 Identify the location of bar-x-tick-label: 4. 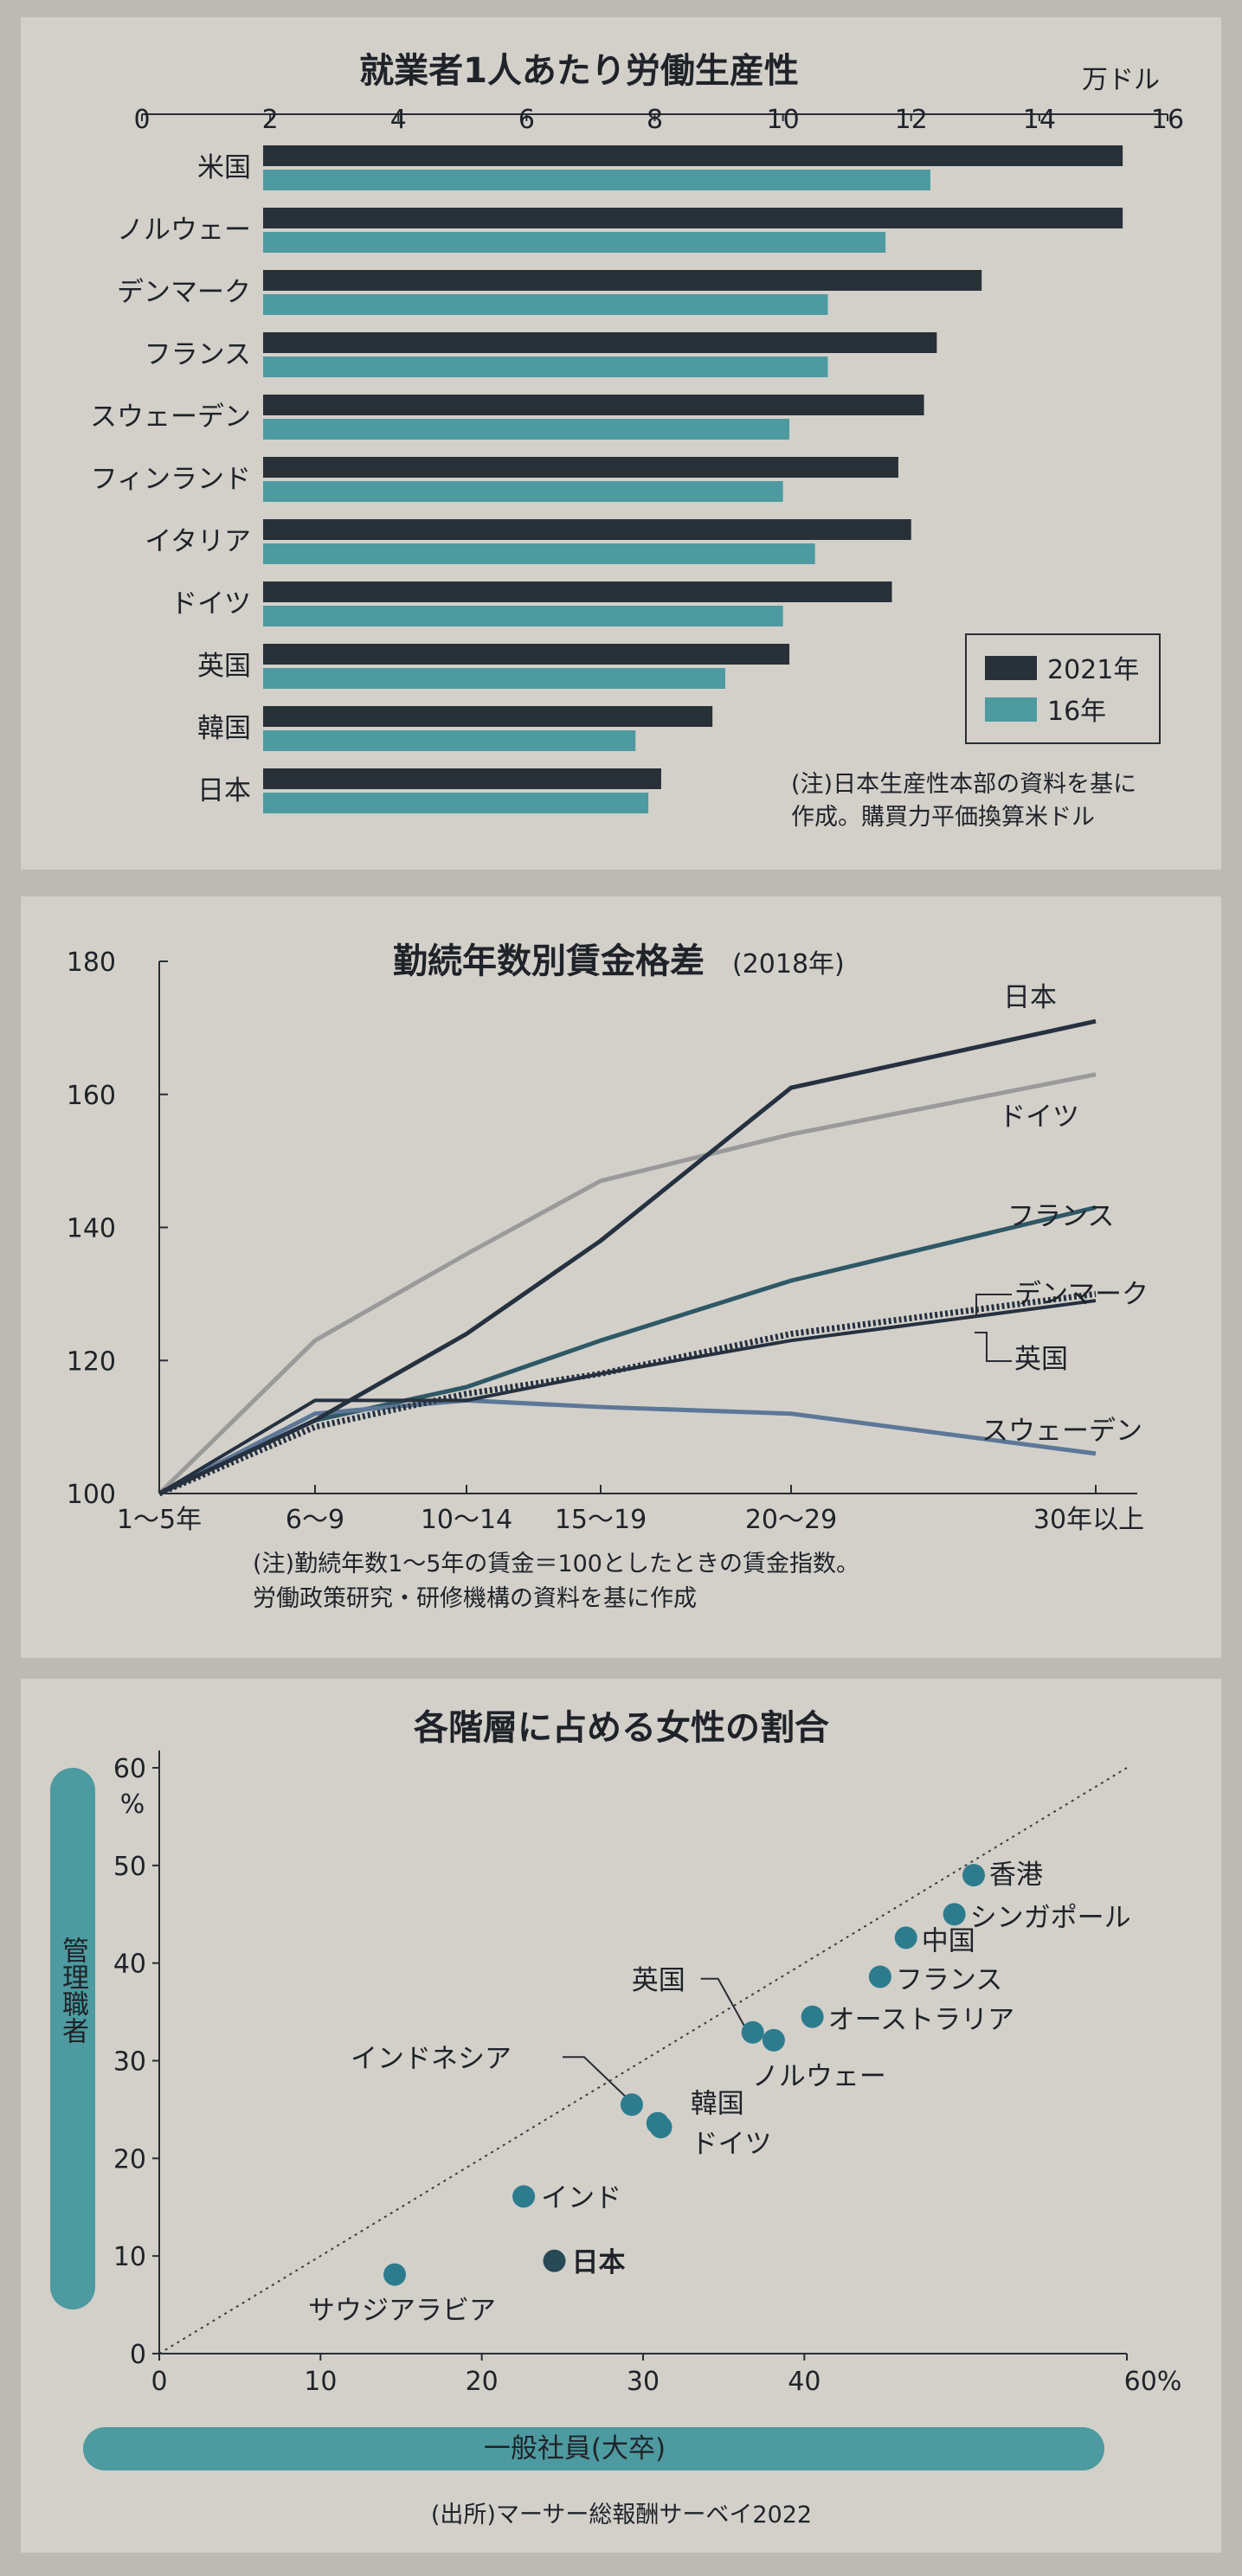
(398, 120).